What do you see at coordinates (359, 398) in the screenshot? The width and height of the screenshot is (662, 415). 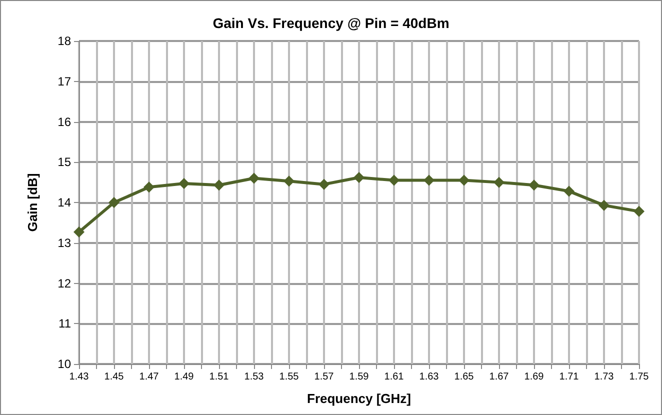 I see `x-axis-title: Frequency [GHz]` at bounding box center [359, 398].